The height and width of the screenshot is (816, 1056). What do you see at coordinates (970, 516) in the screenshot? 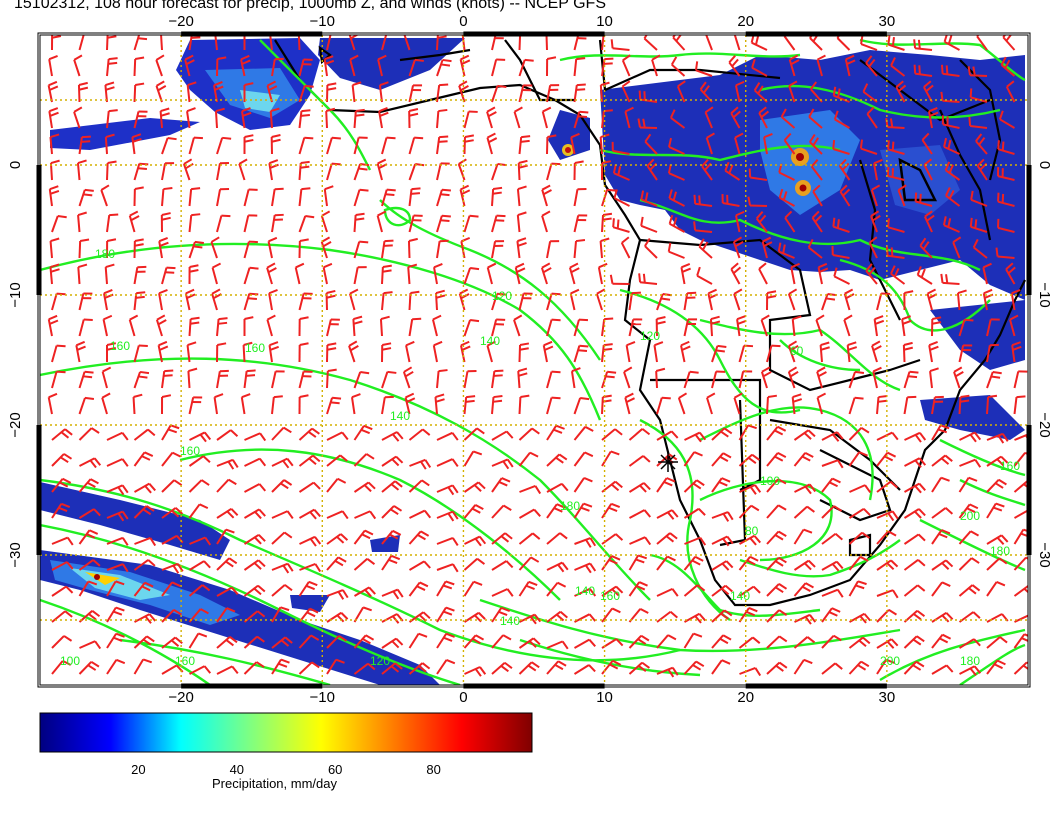
I see `contour-label: 200` at bounding box center [970, 516].